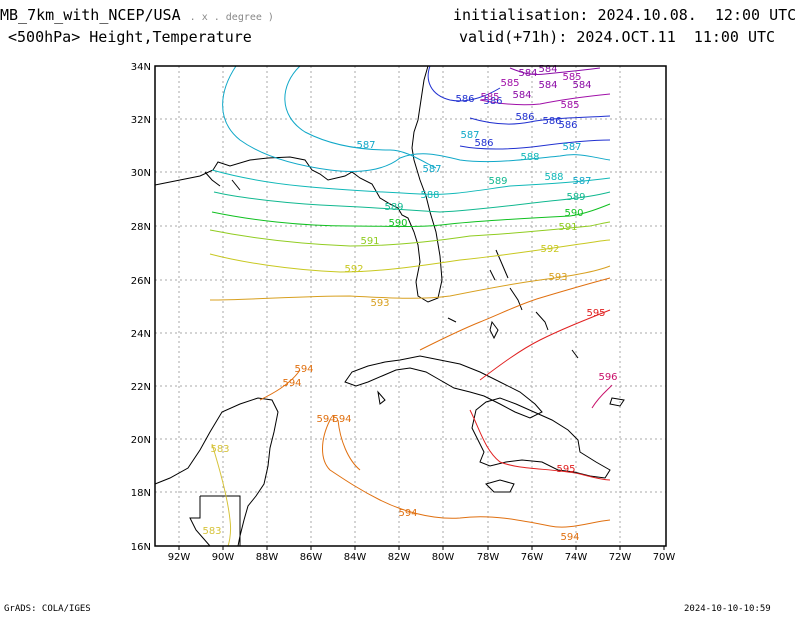  I want to click on model-title: MB_7km_with_NCEP/USA . x . degree ), so click(137, 15).